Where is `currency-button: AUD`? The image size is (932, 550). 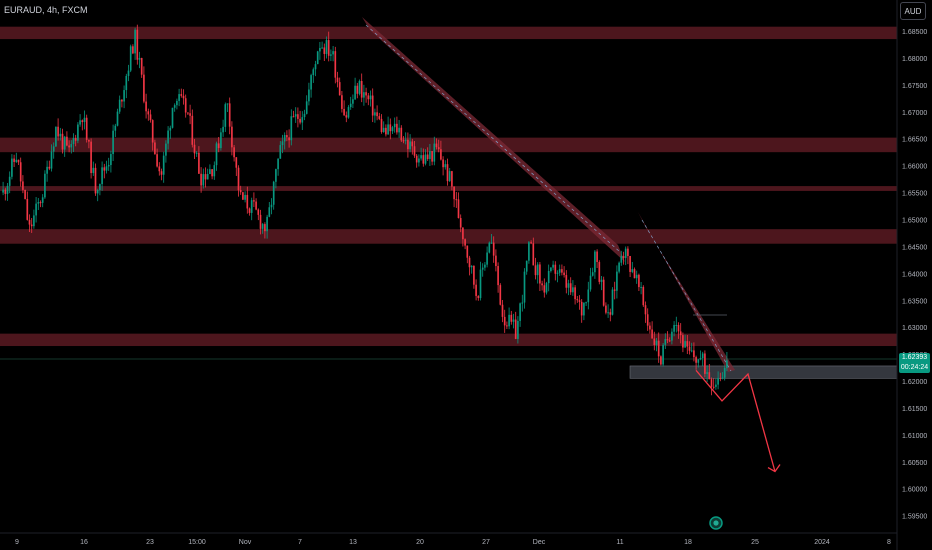 currency-button: AUD is located at coordinates (913, 11).